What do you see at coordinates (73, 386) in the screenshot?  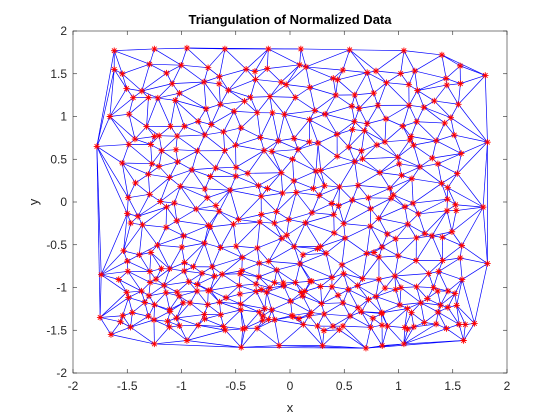 I see `x-tick-label: -2` at bounding box center [73, 386].